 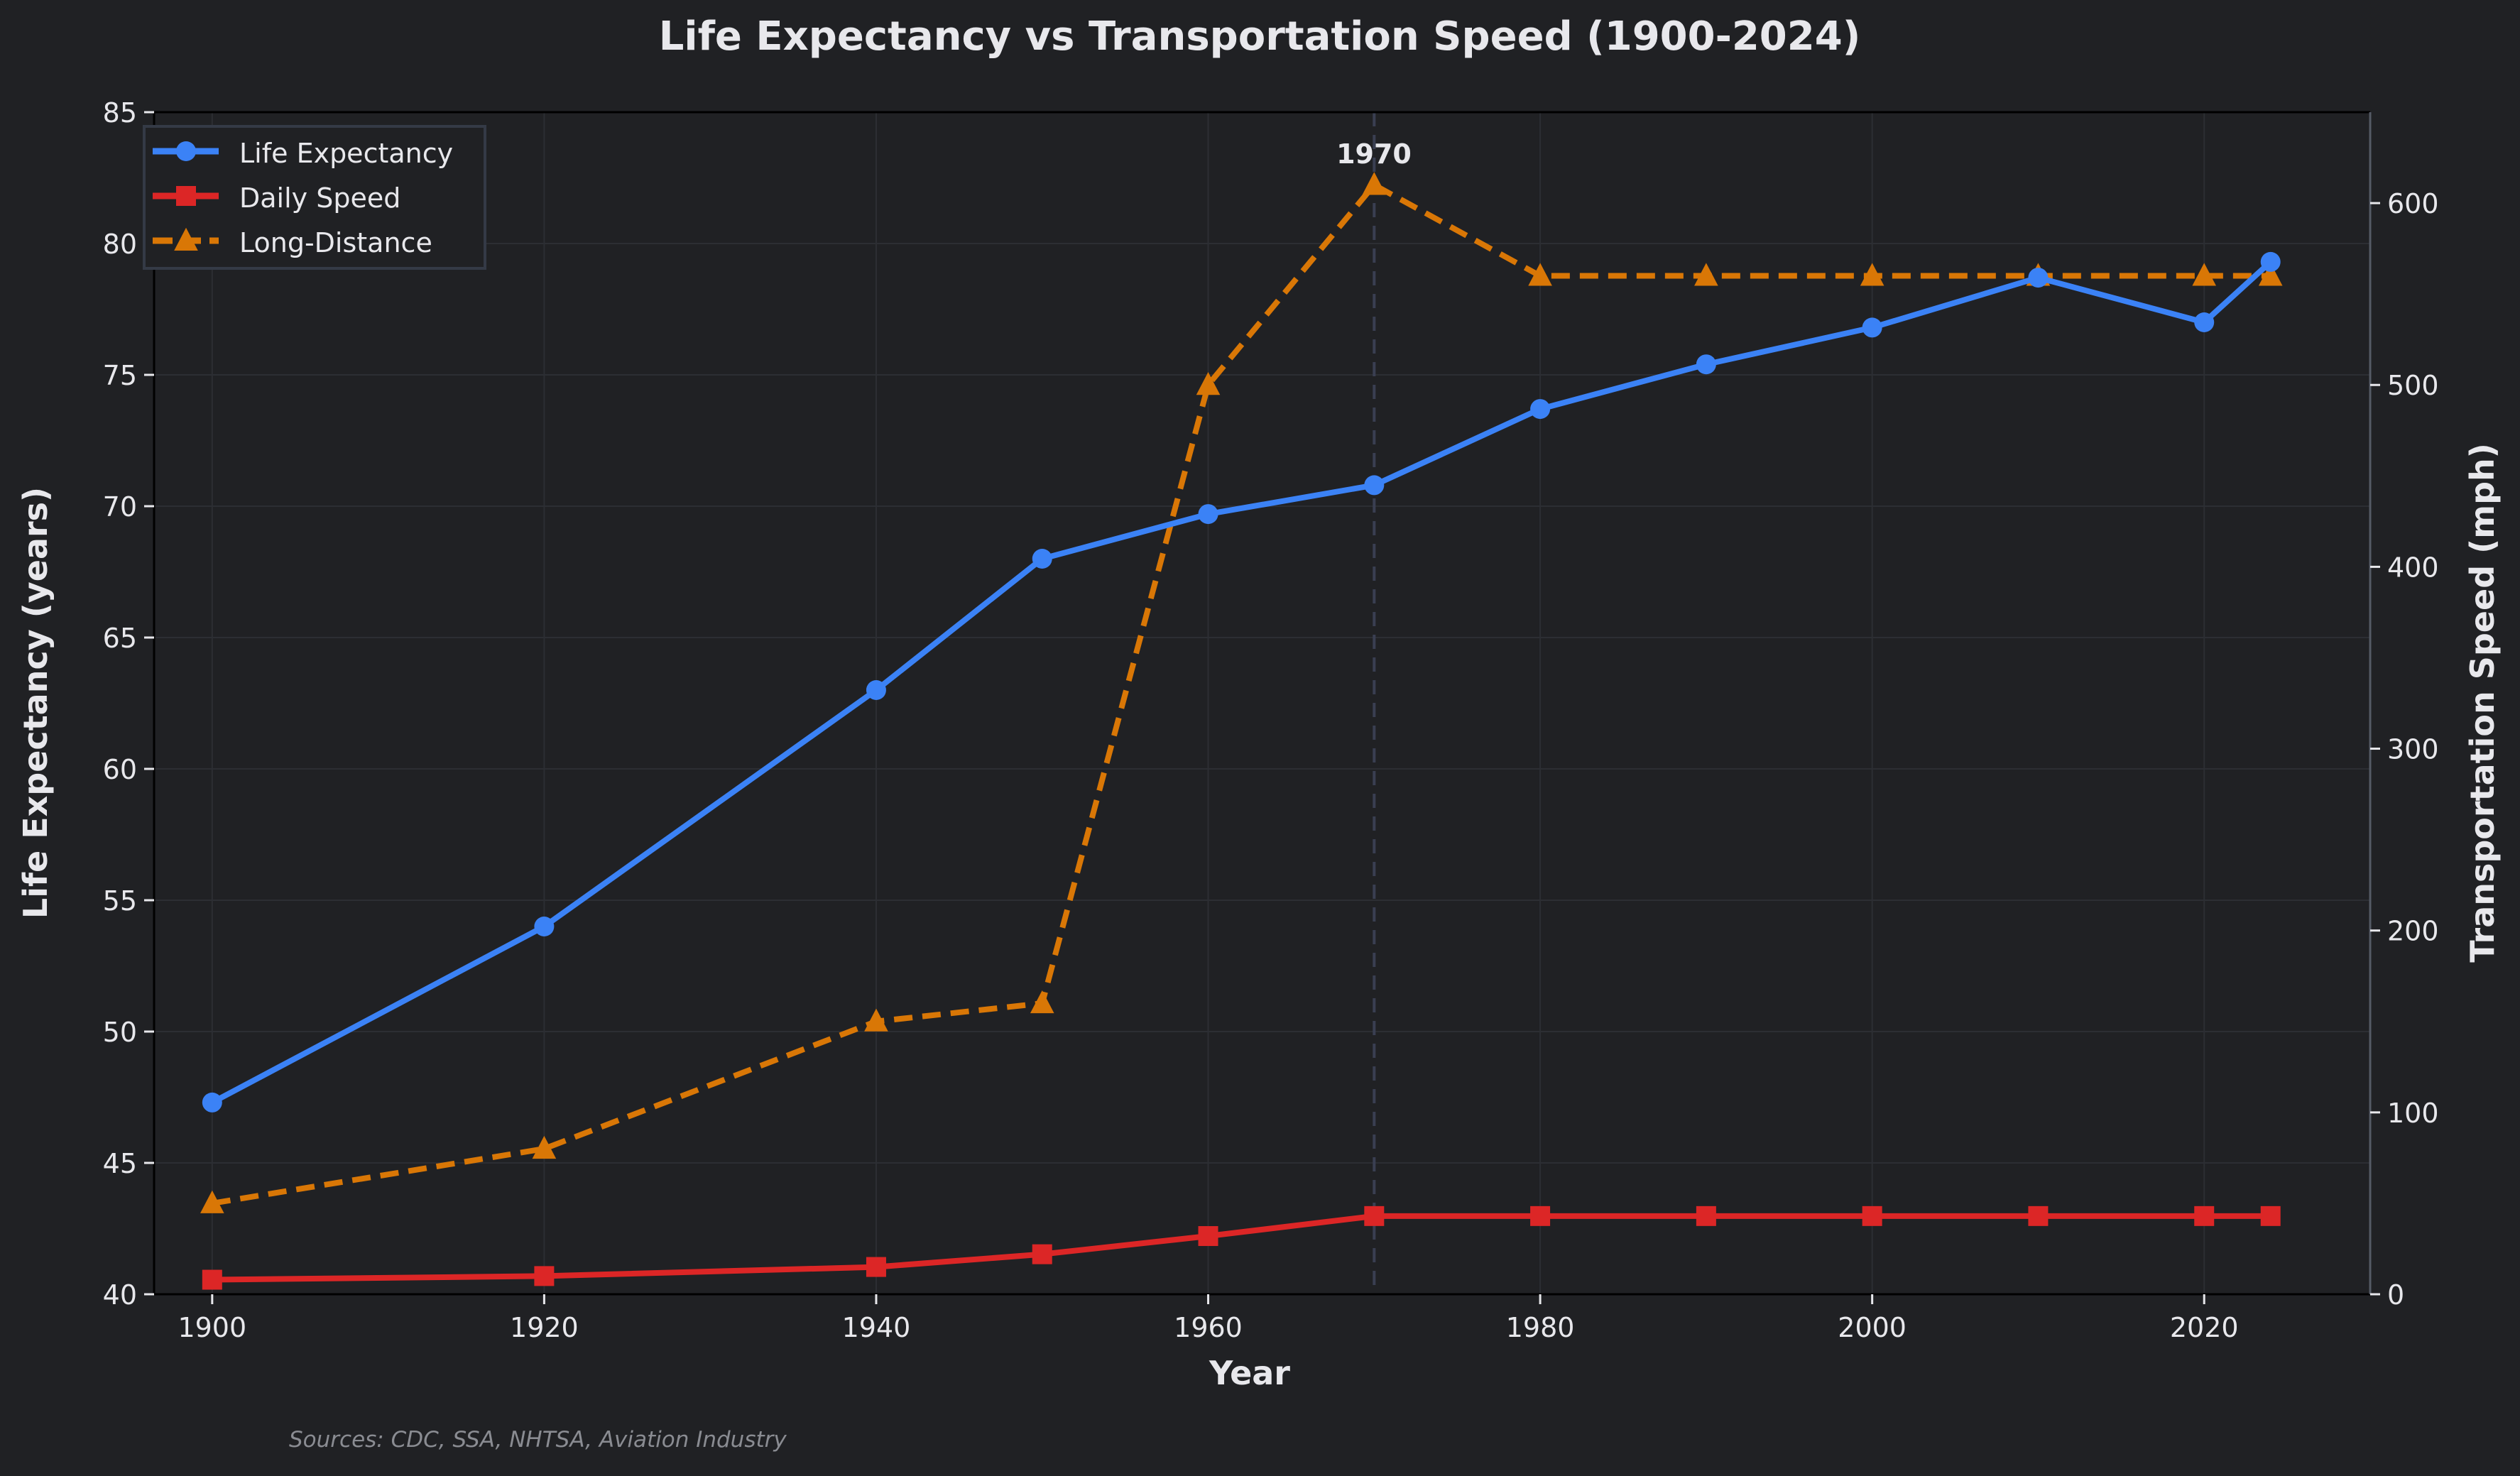 I want to click on x-tick-label: 1920, so click(x=544, y=1327).